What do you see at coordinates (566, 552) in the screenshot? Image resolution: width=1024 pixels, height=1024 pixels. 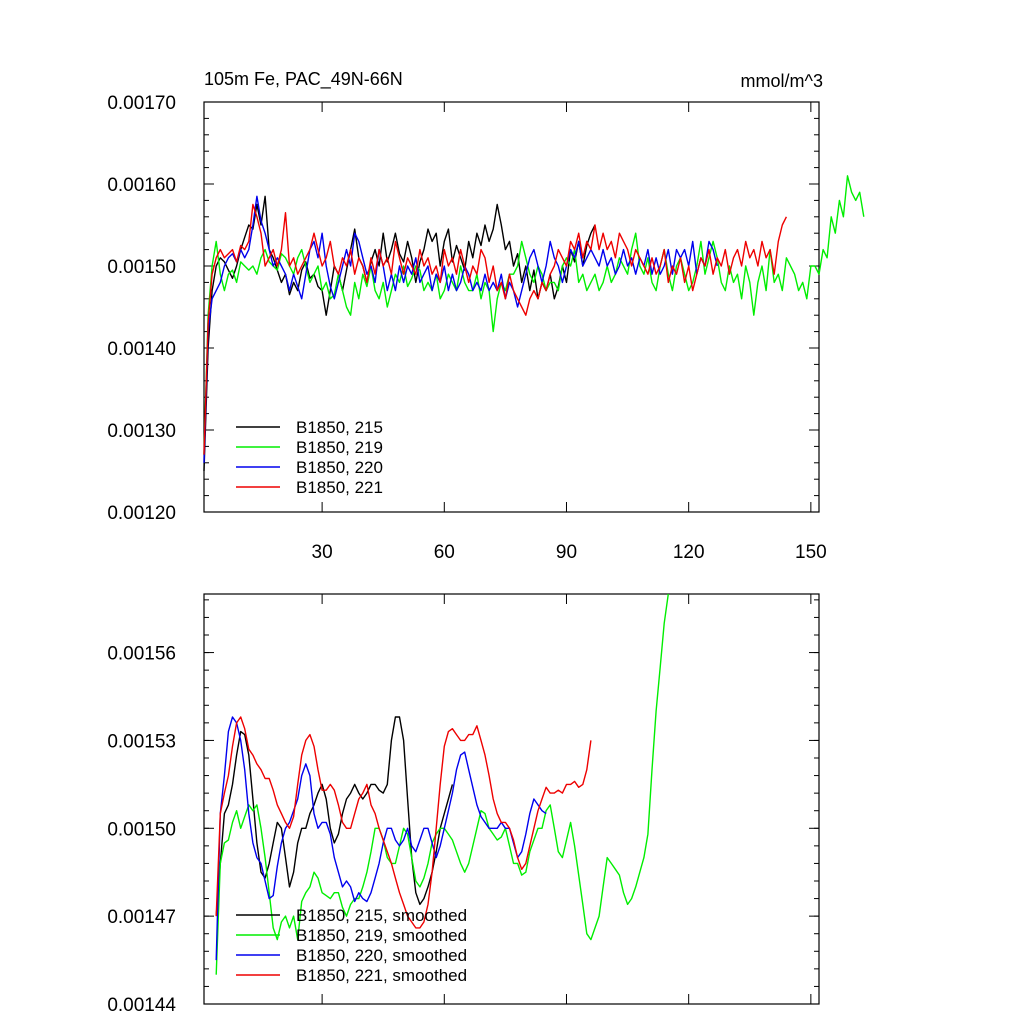 I see `x-tick-label: 90` at bounding box center [566, 552].